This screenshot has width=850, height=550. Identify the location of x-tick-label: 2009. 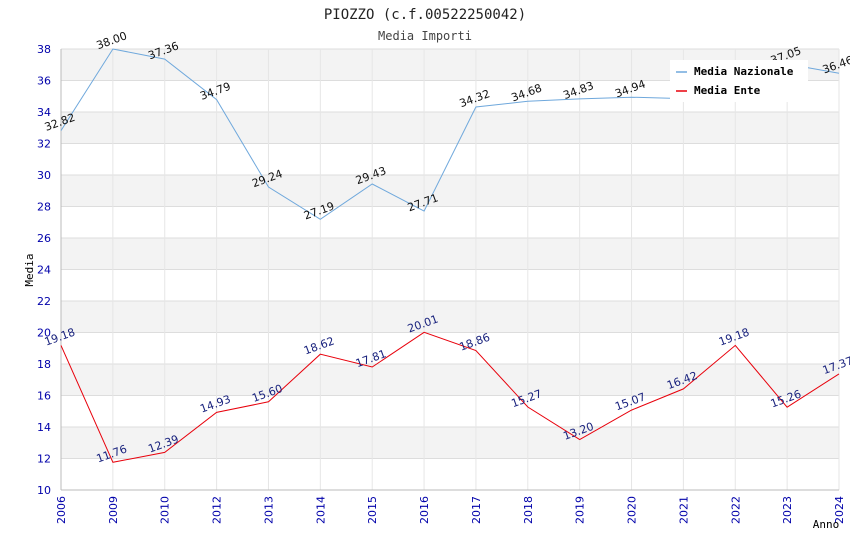
(113, 510).